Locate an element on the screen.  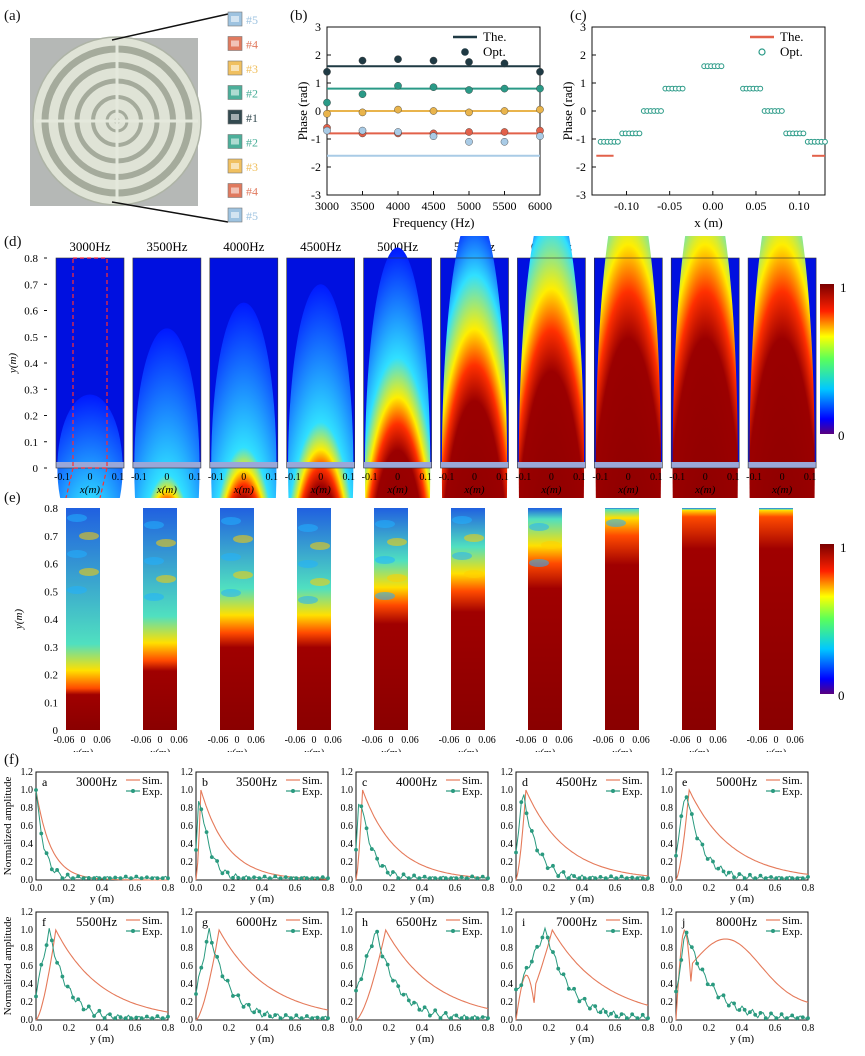
zoom-line-bottom is located at coordinates (170, 212).